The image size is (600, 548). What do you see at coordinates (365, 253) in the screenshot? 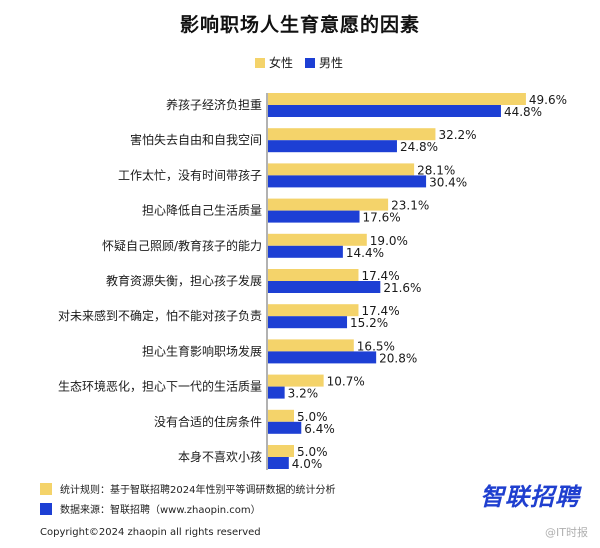
I see `value-label-male: 14.4%` at bounding box center [365, 253].